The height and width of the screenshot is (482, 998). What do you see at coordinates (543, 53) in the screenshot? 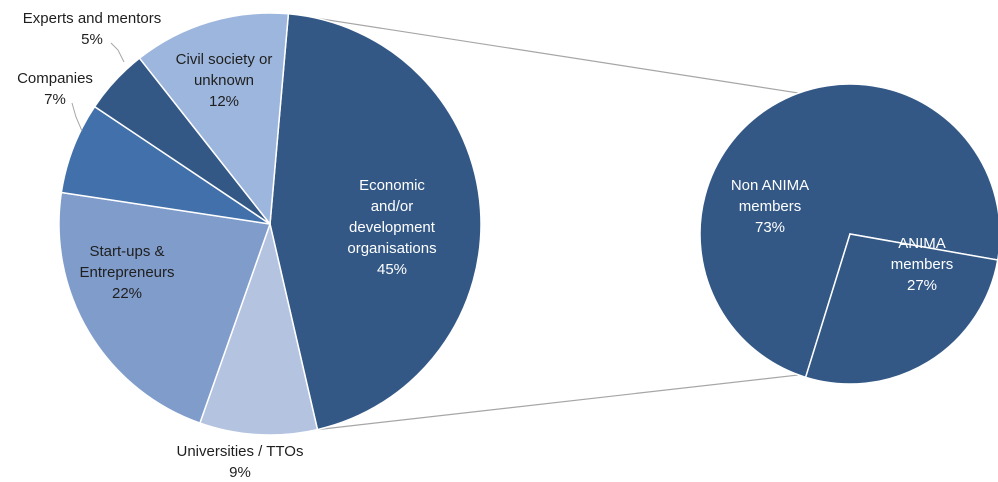
I see `connector-line-top` at bounding box center [543, 53].